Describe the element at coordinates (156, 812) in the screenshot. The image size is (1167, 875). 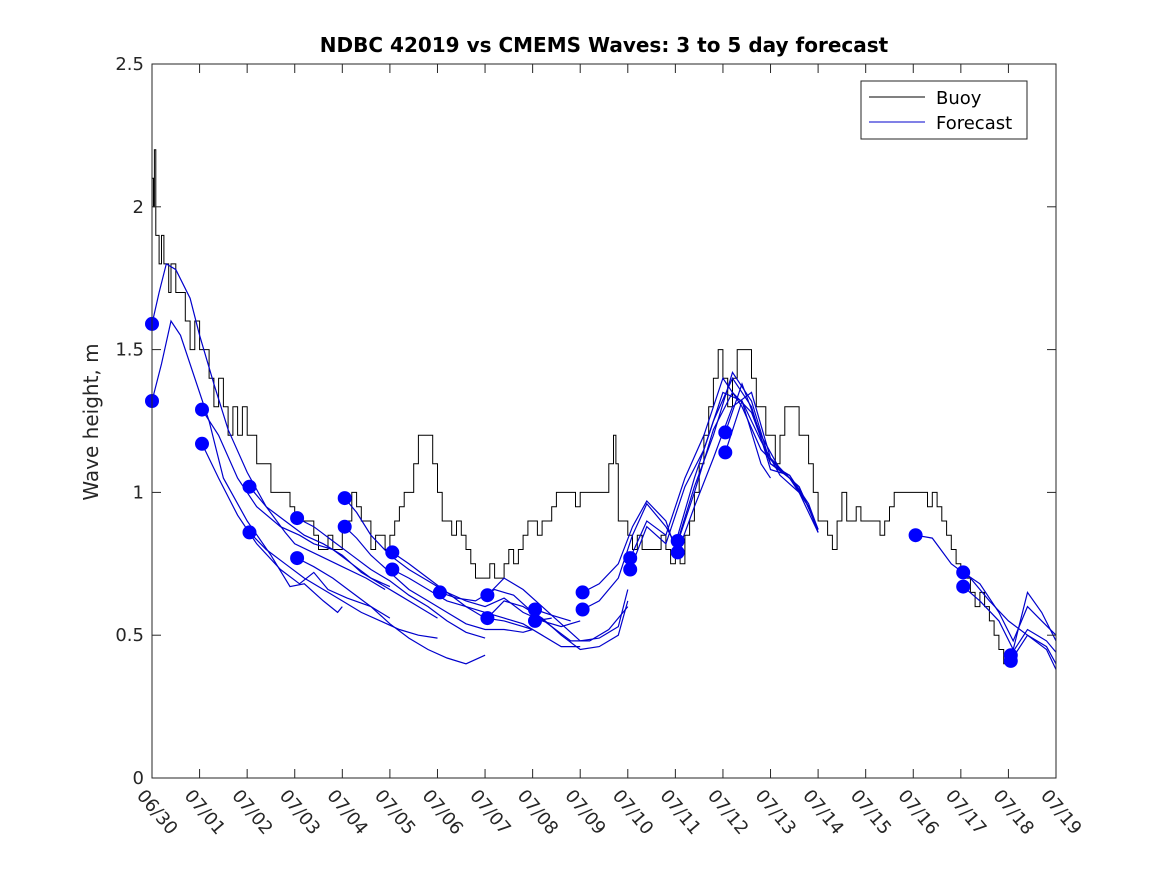
I see `x-tick-label-0: 06/30` at that location.